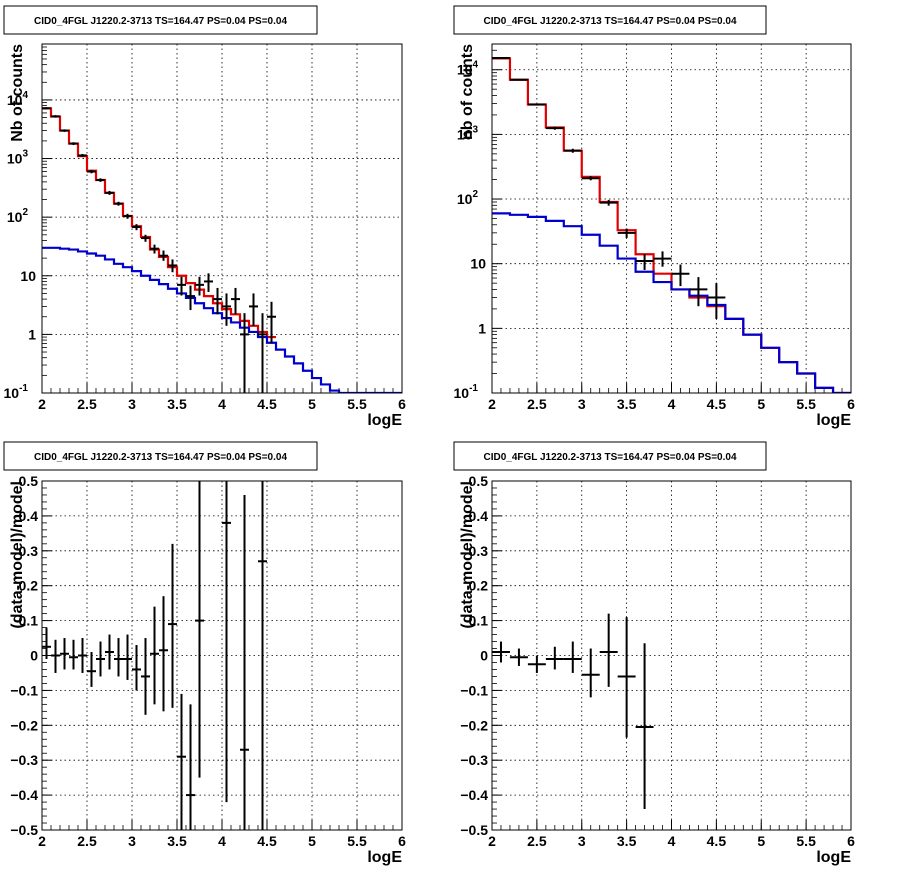  What do you see at coordinates (24, 760) in the screenshot?
I see `y-tick-label: −0.3` at bounding box center [24, 760].